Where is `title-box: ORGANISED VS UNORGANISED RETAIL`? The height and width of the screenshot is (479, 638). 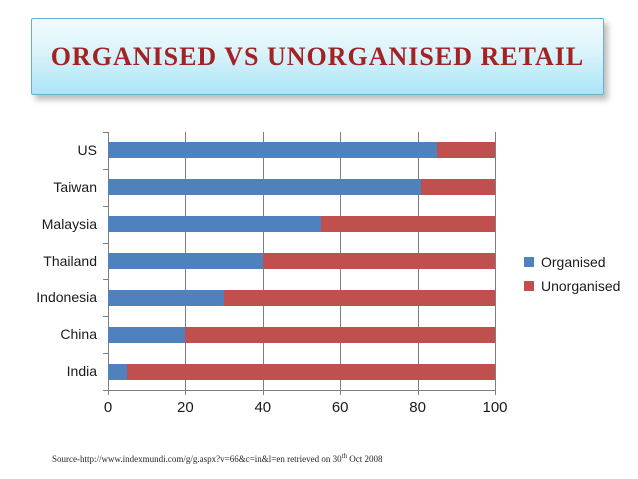 title-box: ORGANISED VS UNORGANISED RETAIL is located at coordinates (317, 56).